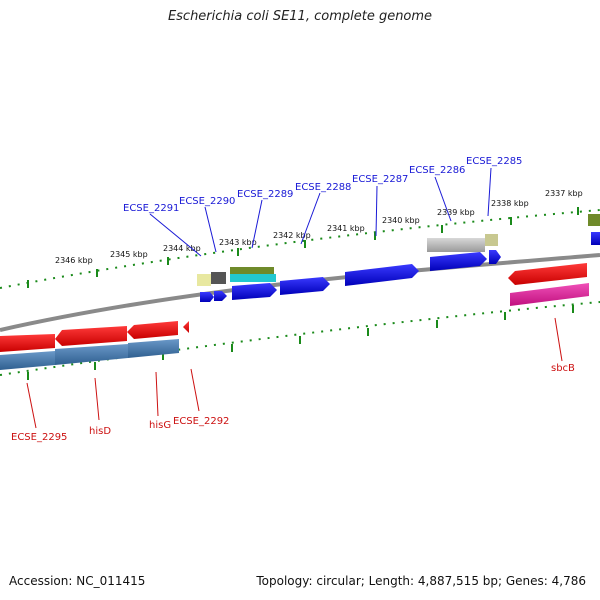 This screenshot has width=600, height=600. I want to click on gene-label: ECSE_2295, so click(39, 437).